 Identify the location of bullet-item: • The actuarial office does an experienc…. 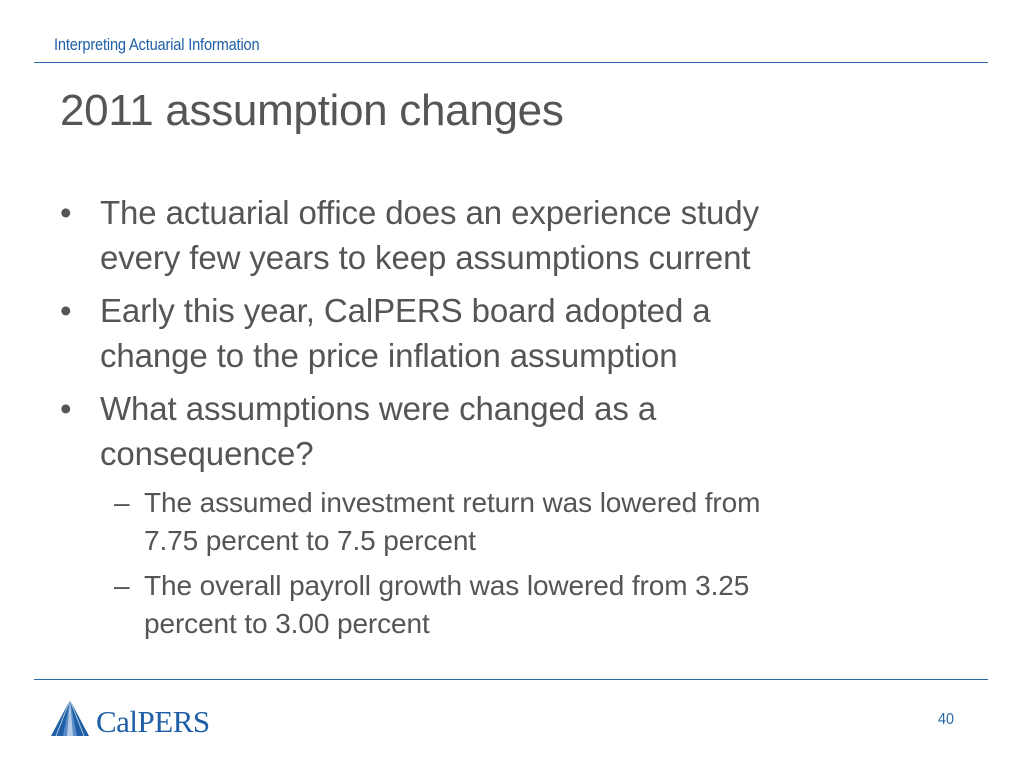
(498, 235).